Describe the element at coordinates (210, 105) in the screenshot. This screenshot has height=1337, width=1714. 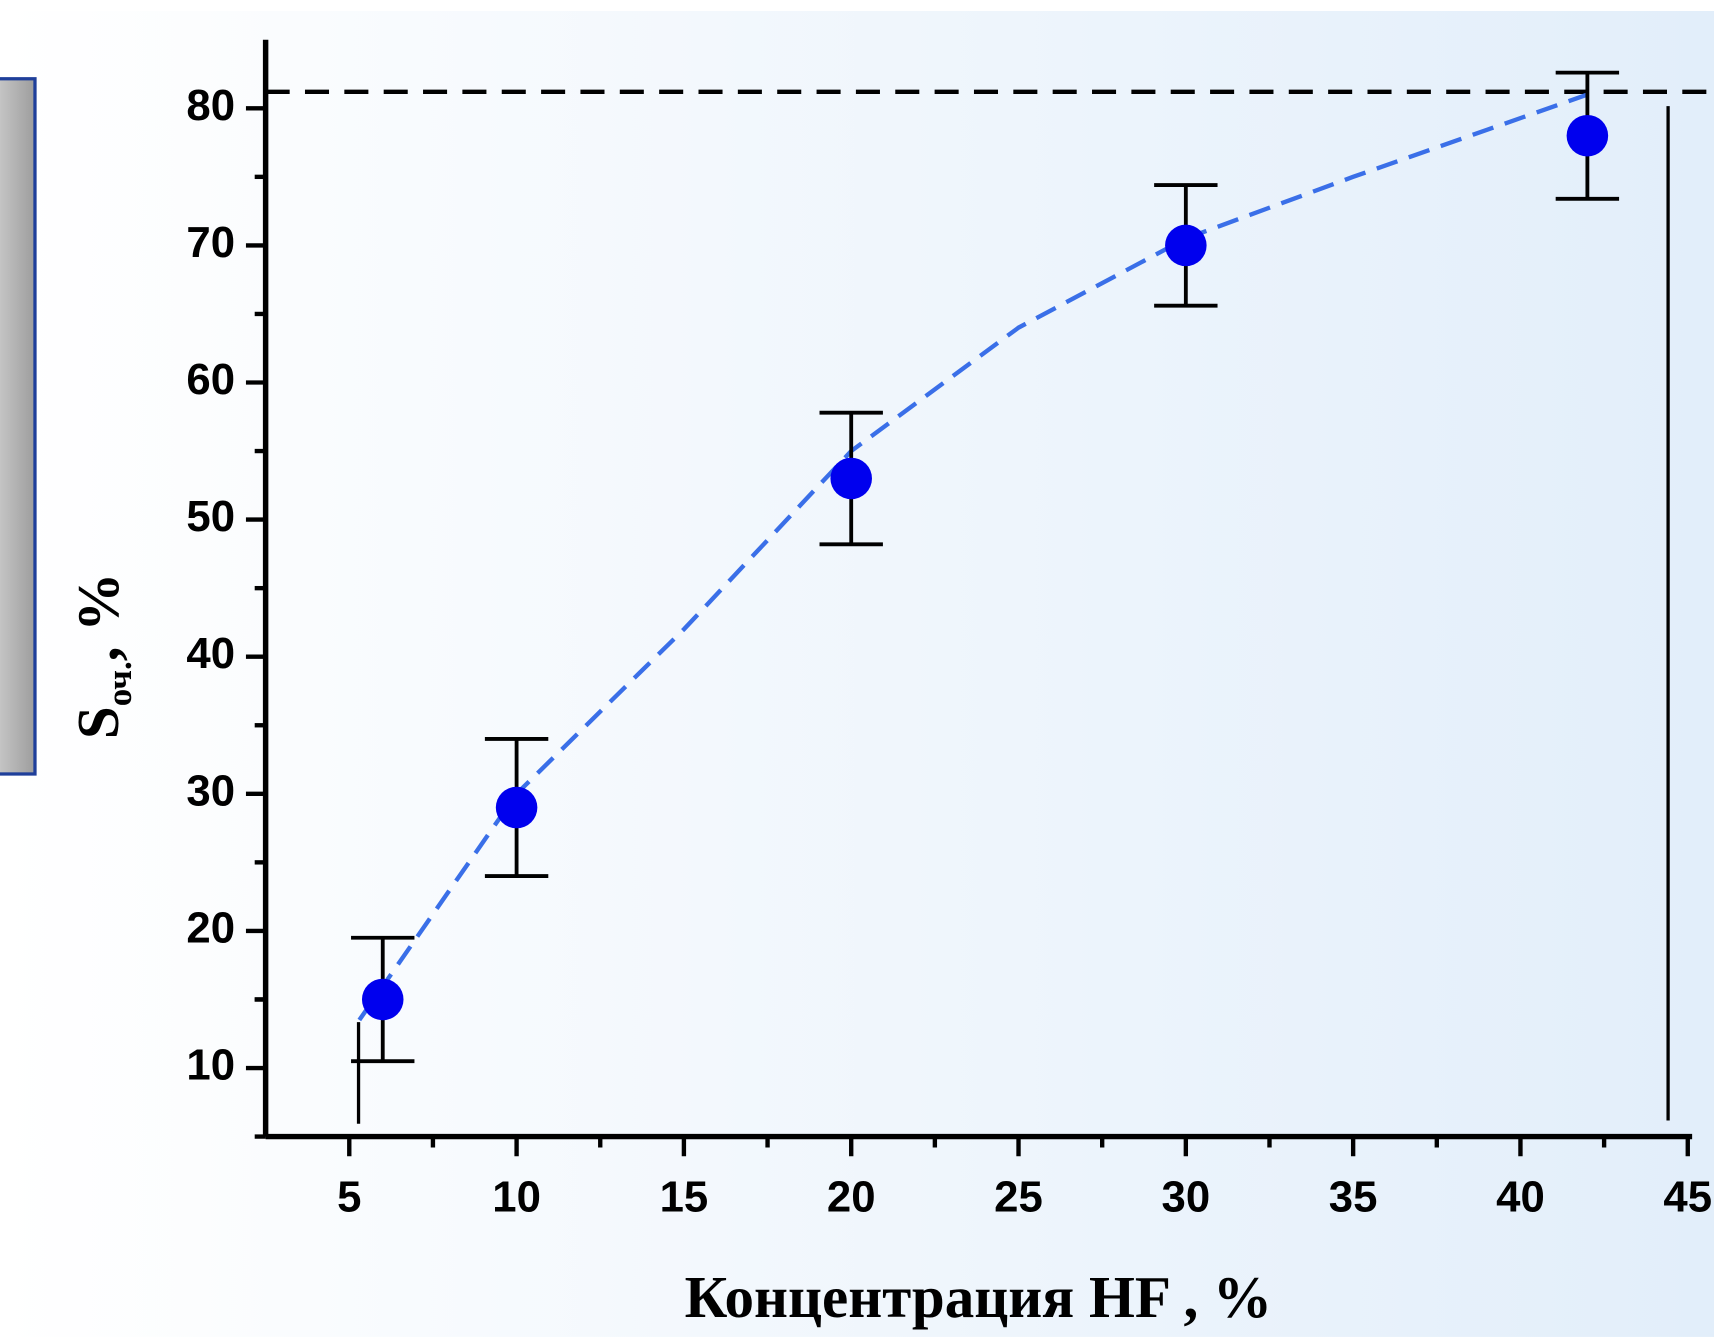
I see `y-tick-label: 80` at that location.